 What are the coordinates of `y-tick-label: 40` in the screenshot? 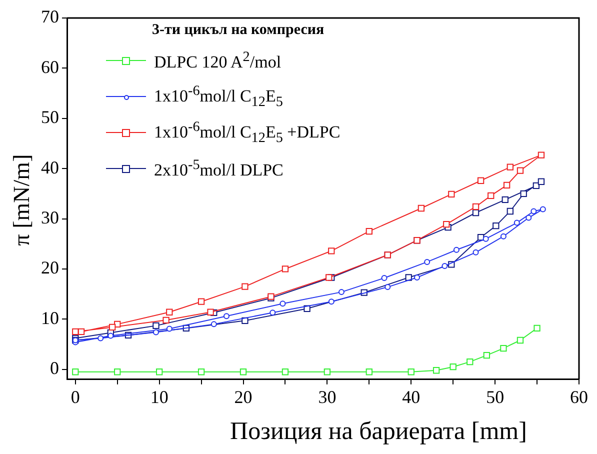 It's located at (50, 167).